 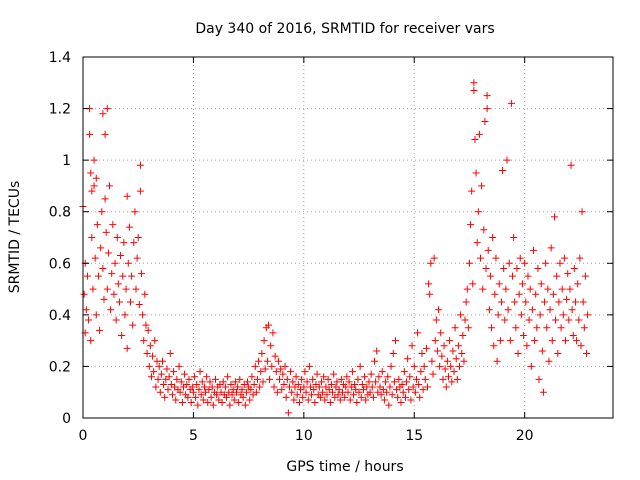 I want to click on x-tick-label: 20, so click(x=525, y=436).